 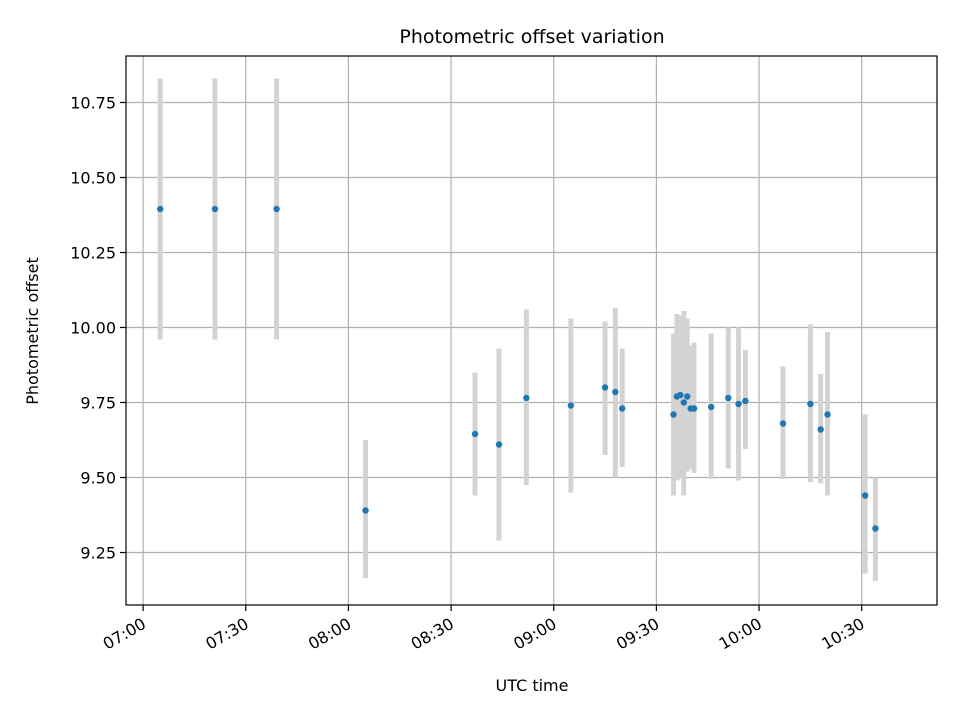 I want to click on y-tick-label: 10.50, so click(x=93, y=178).